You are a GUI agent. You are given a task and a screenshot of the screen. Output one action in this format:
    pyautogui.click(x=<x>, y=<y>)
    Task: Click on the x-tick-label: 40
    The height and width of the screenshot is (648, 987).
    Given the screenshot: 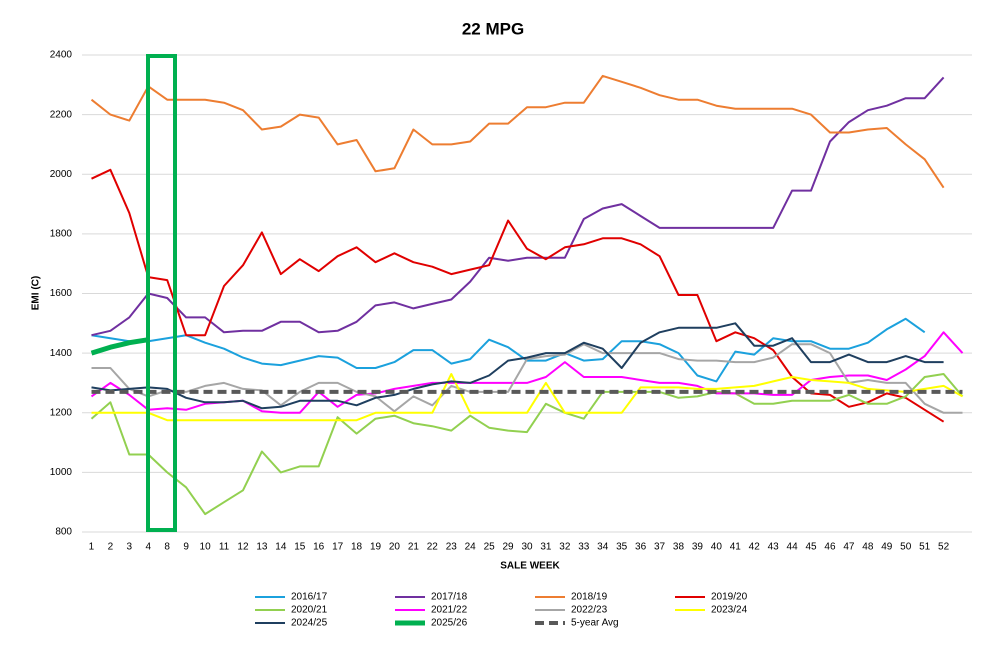 What is the action you would take?
    pyautogui.click(x=717, y=547)
    